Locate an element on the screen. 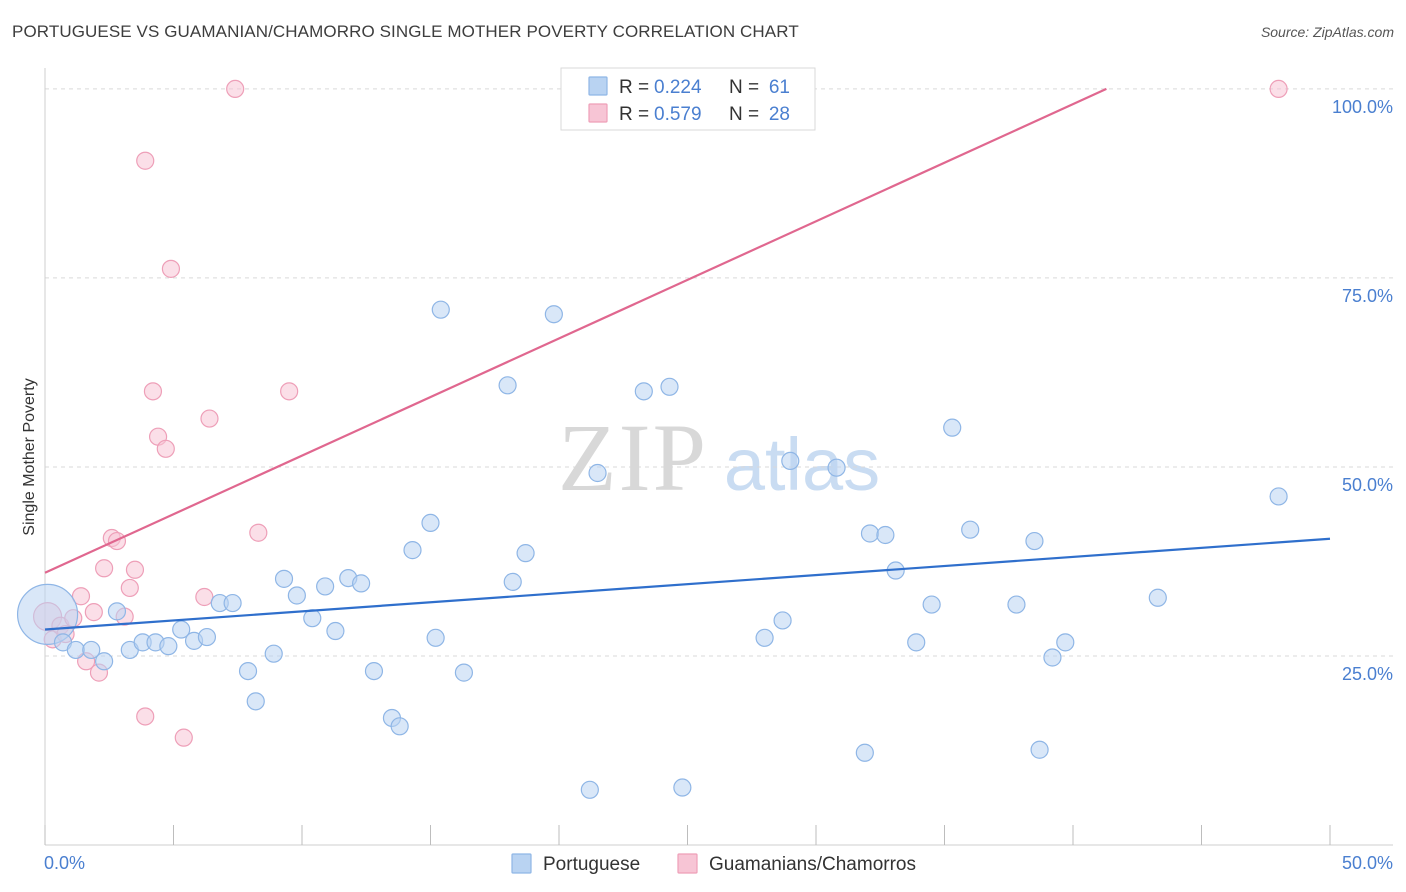 Image resolution: width=1406 pixels, height=892 pixels. legend-n-value: 61 is located at coordinates (779, 87).